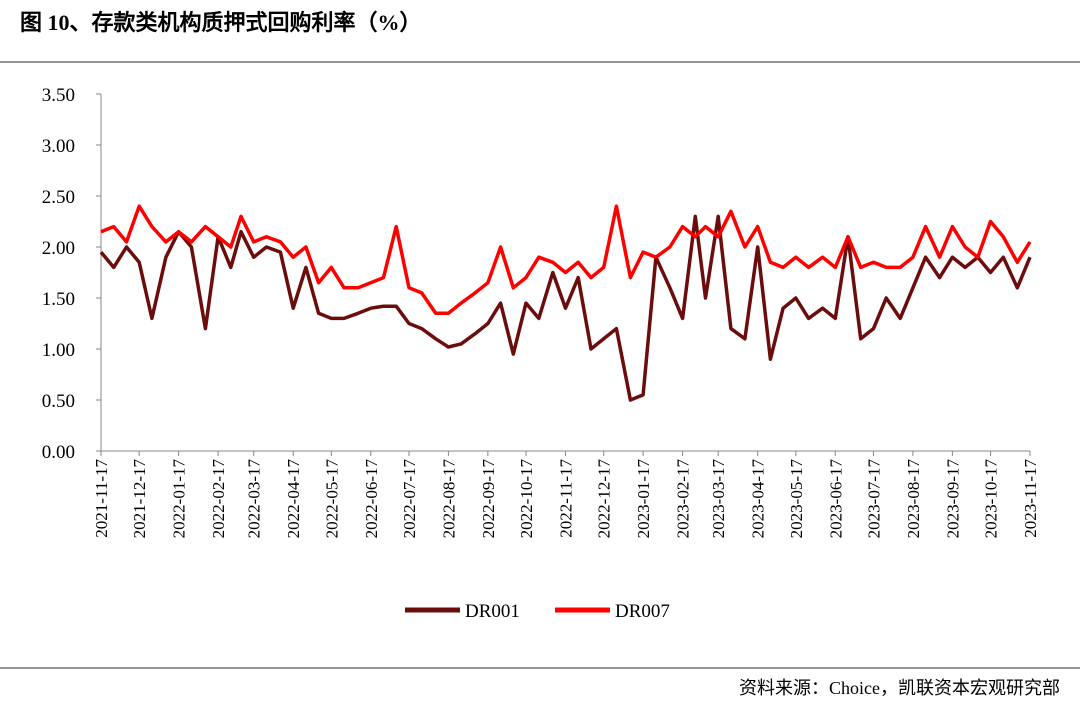  What do you see at coordinates (58, 197) in the screenshot?
I see `y-tick-label: 2.50` at bounding box center [58, 197].